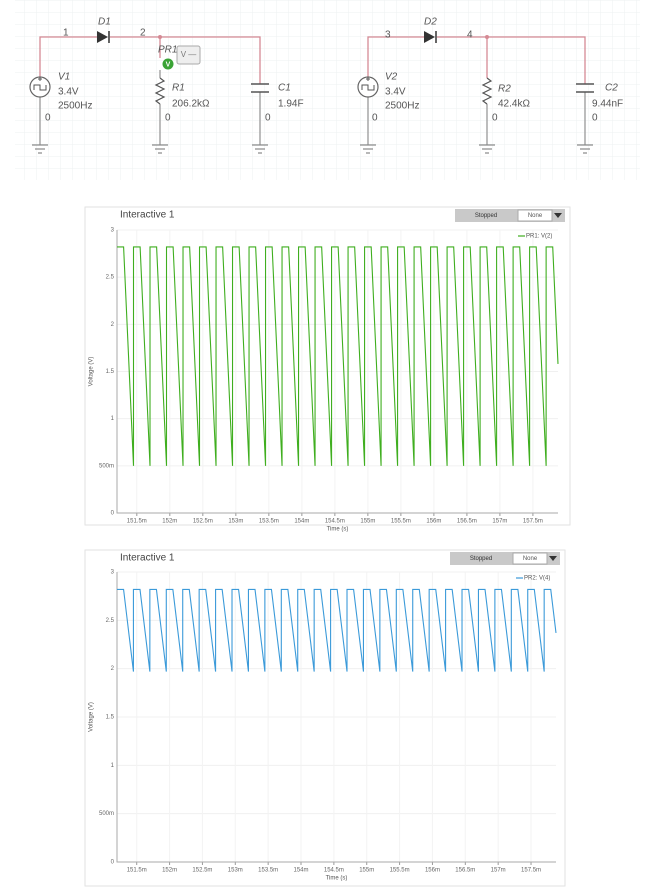 This screenshot has width=654, height=894. Describe the element at coordinates (391, 77) in the screenshot. I see `source-name: V2` at that location.